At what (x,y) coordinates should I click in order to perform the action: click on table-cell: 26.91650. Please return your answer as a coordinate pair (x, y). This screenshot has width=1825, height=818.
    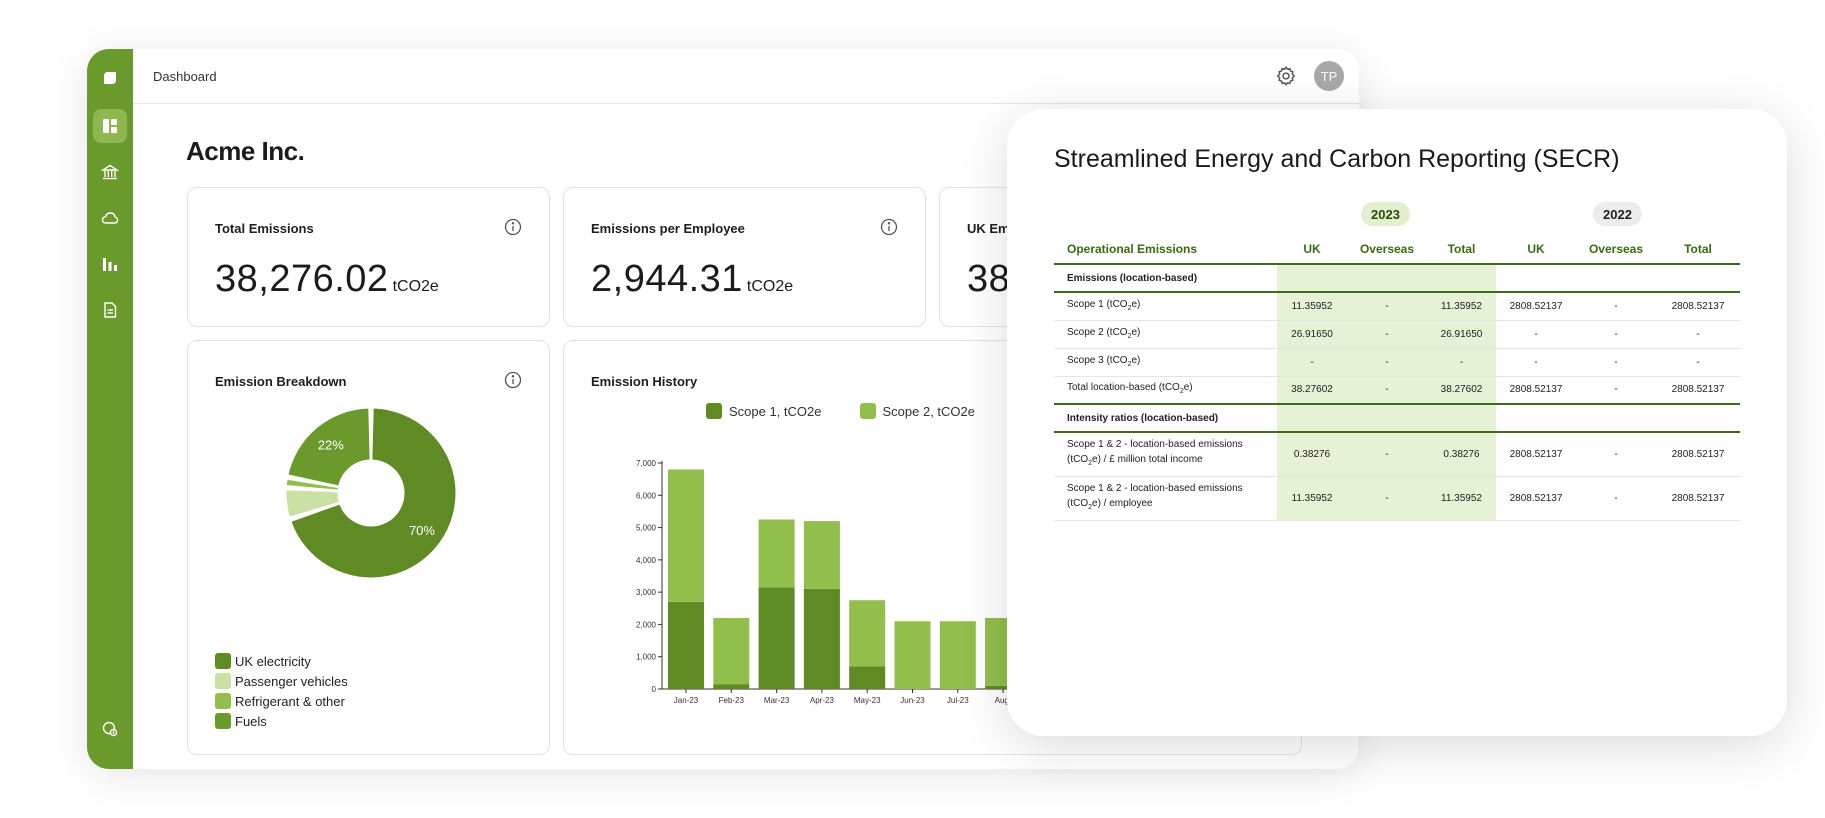
    Looking at the image, I should click on (1312, 334).